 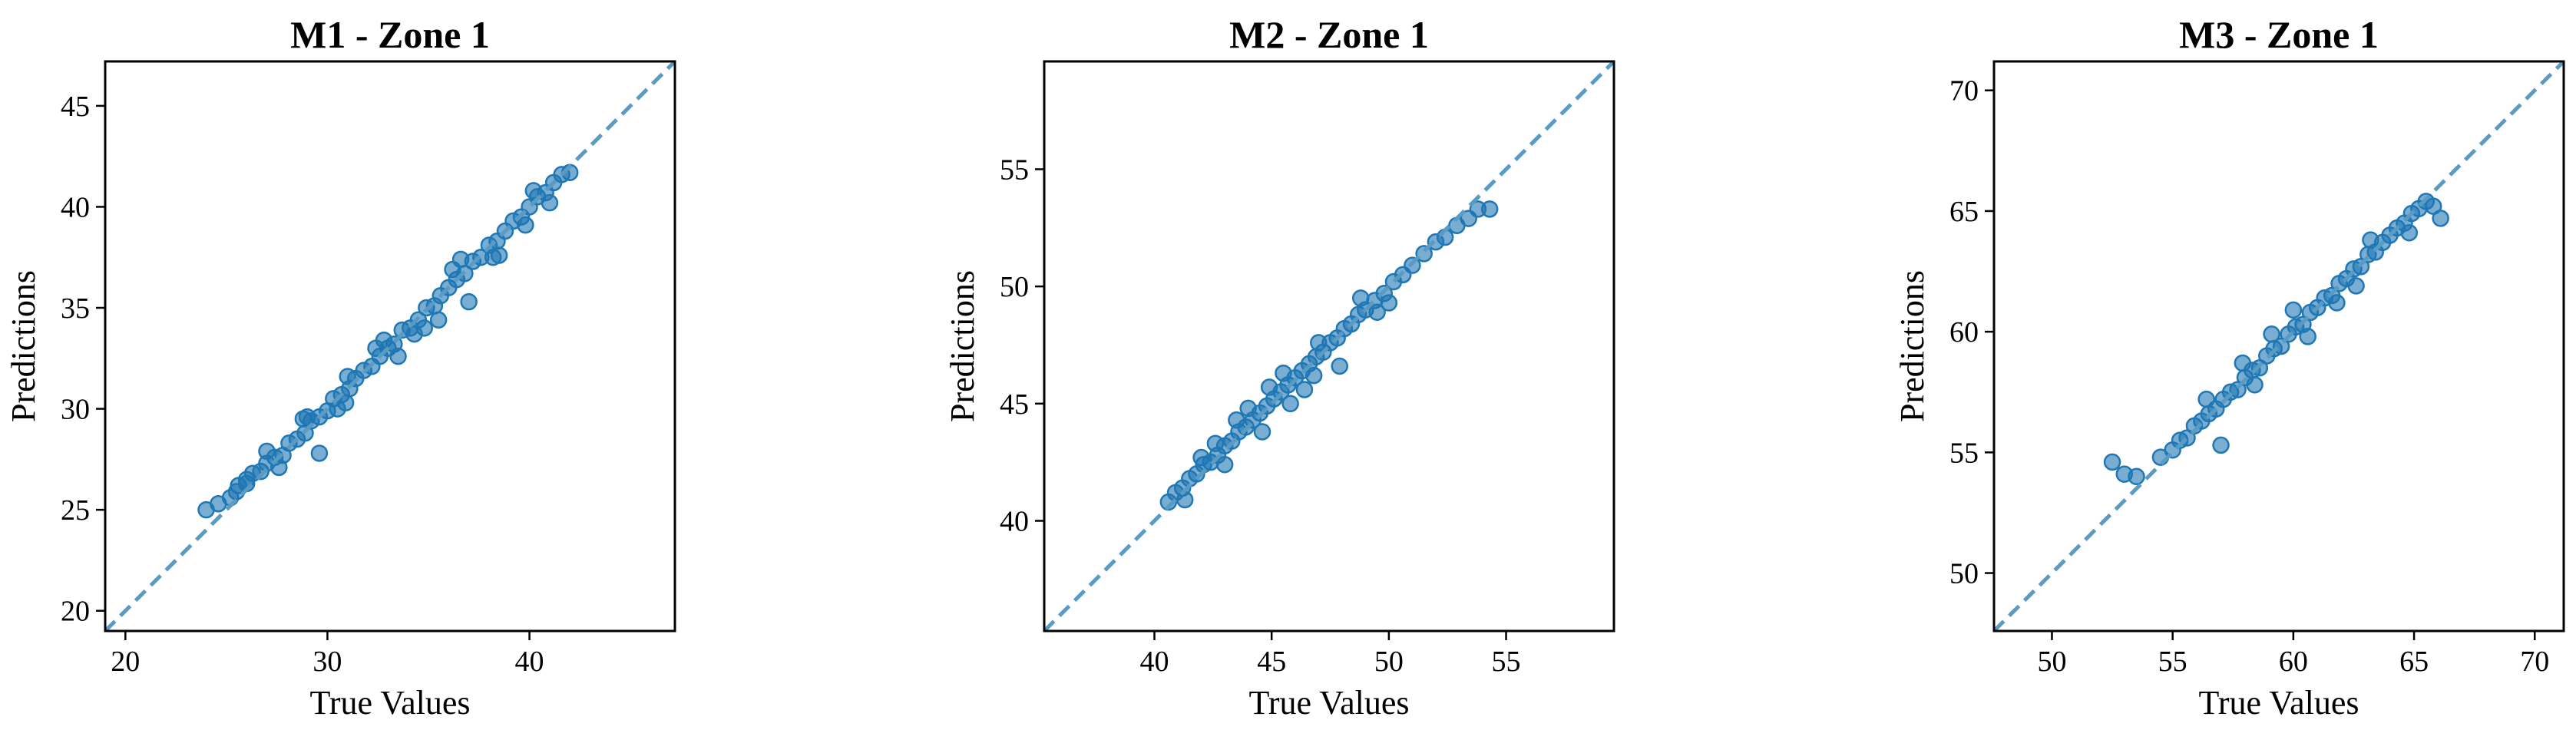 What do you see at coordinates (1014, 521) in the screenshot?
I see `m2-y-tick-label: 40` at bounding box center [1014, 521].